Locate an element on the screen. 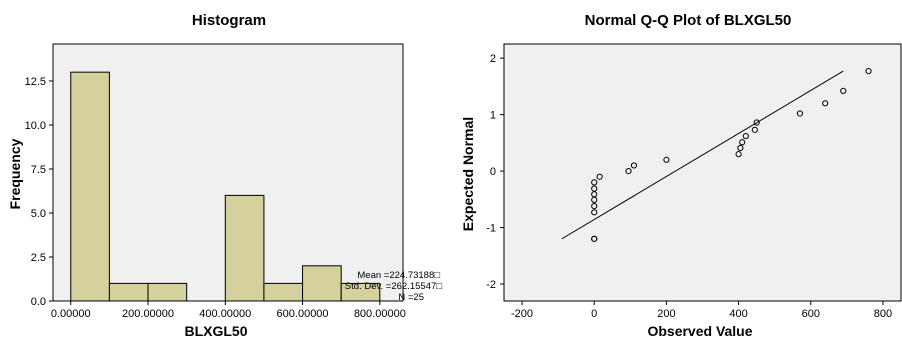 This screenshot has height=343, width=902. histogram-y-axis-label: Frequency is located at coordinates (15, 173).